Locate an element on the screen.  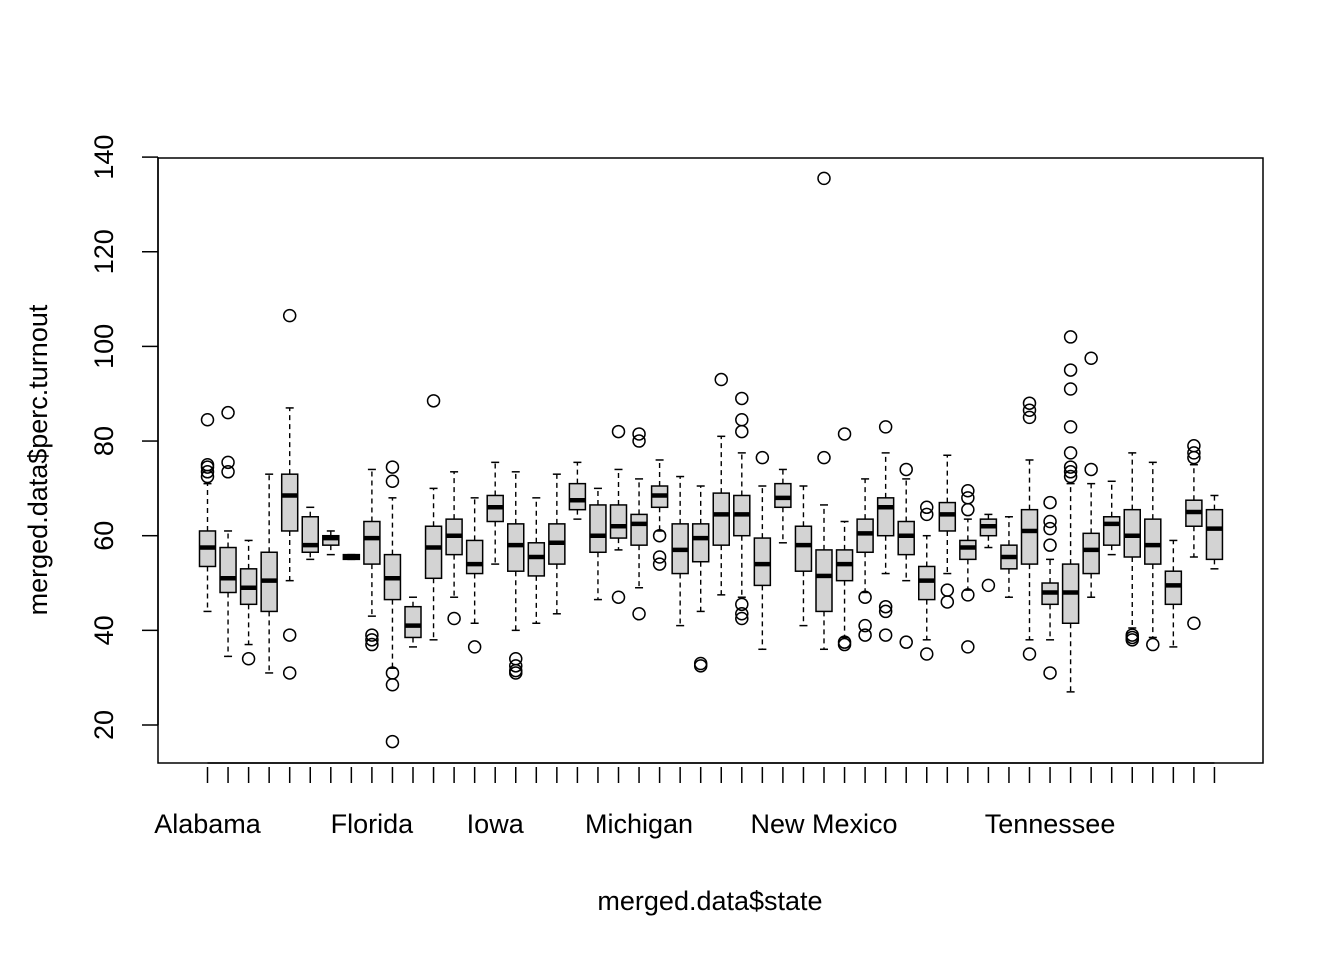
y-tick-label: 20 is located at coordinates (104, 725).